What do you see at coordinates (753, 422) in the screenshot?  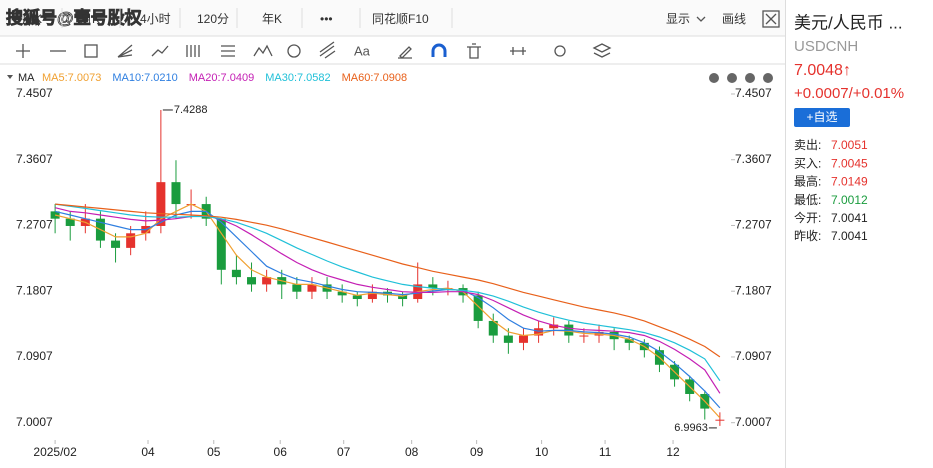 I see `y-tick-label-right: 7.0007` at bounding box center [753, 422].